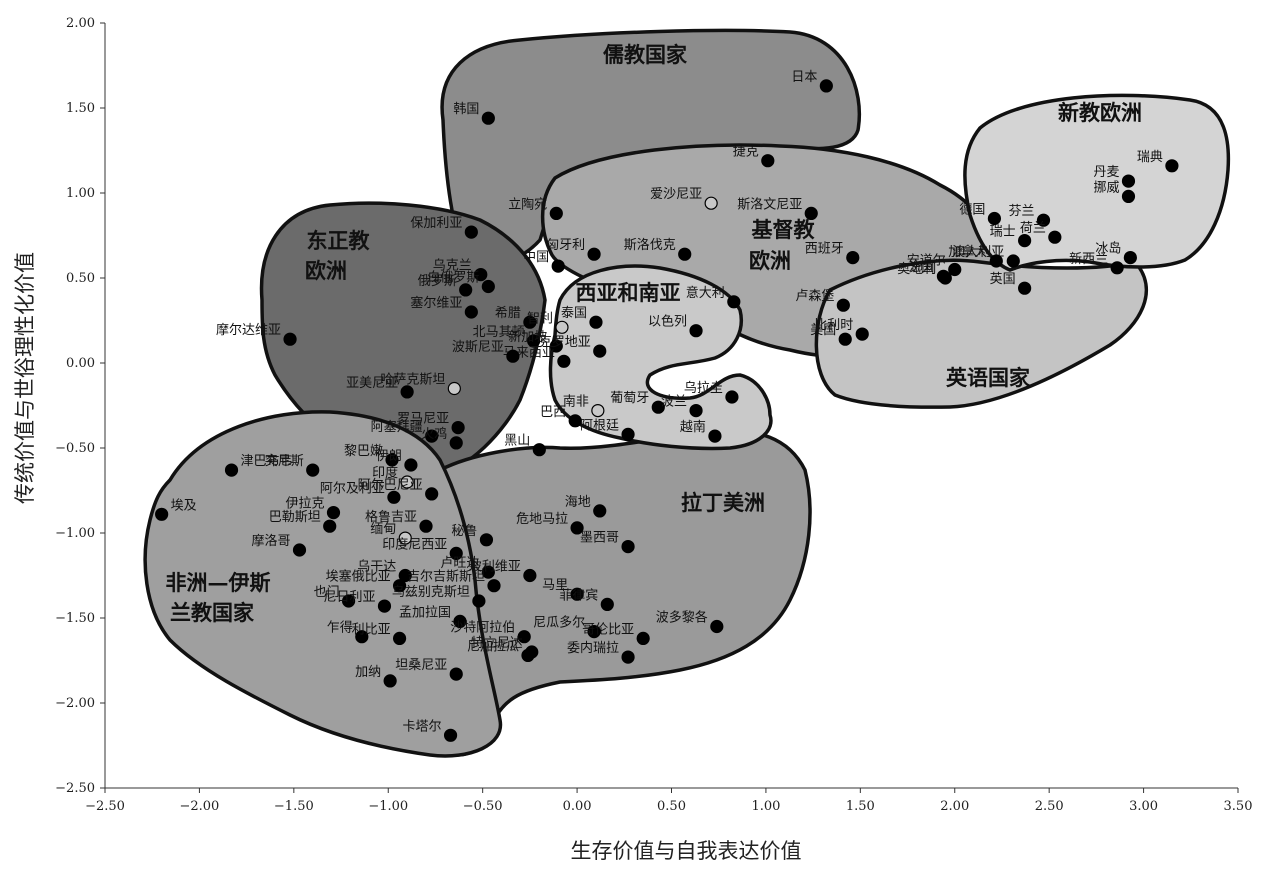  What do you see at coordinates (645, 54) in the screenshot?
I see `region-label: 儒教国家` at bounding box center [645, 54].